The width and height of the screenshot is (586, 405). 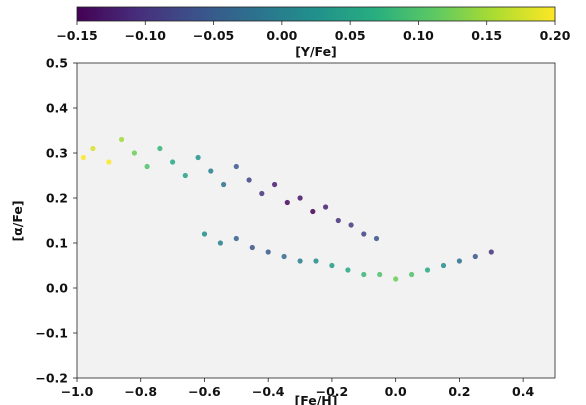 I want to click on x-tick-label: 0.0, so click(x=396, y=391).